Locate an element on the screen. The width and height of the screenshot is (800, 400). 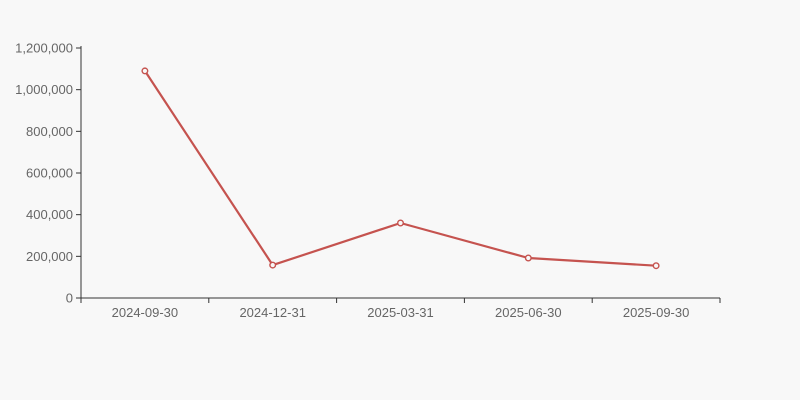
x-axis-tick-label: 2024-09-30 is located at coordinates (145, 312).